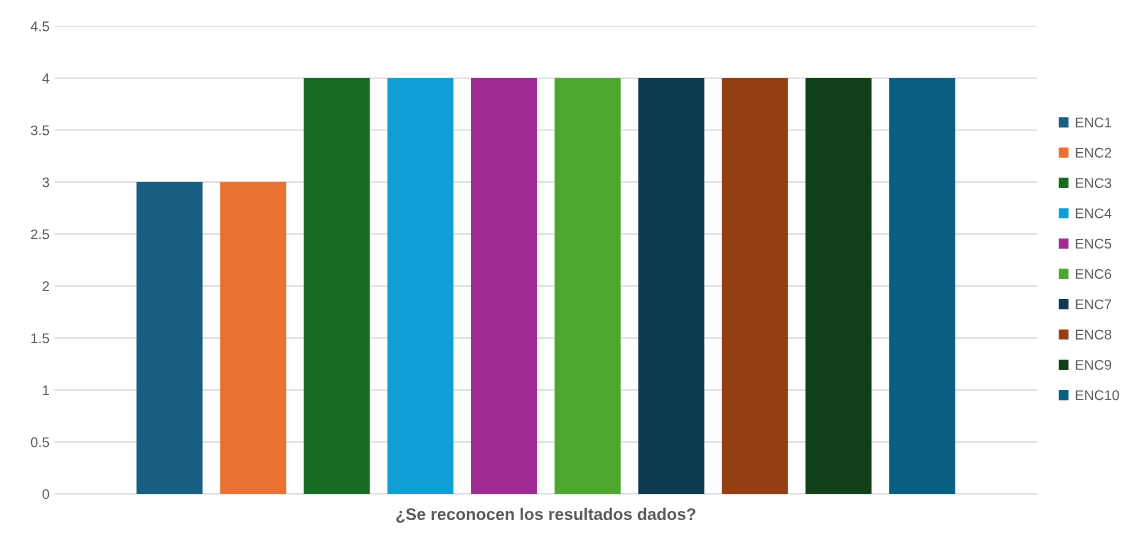 The width and height of the screenshot is (1136, 544). Describe the element at coordinates (1093, 365) in the screenshot. I see `legend-label: ENC9` at that location.